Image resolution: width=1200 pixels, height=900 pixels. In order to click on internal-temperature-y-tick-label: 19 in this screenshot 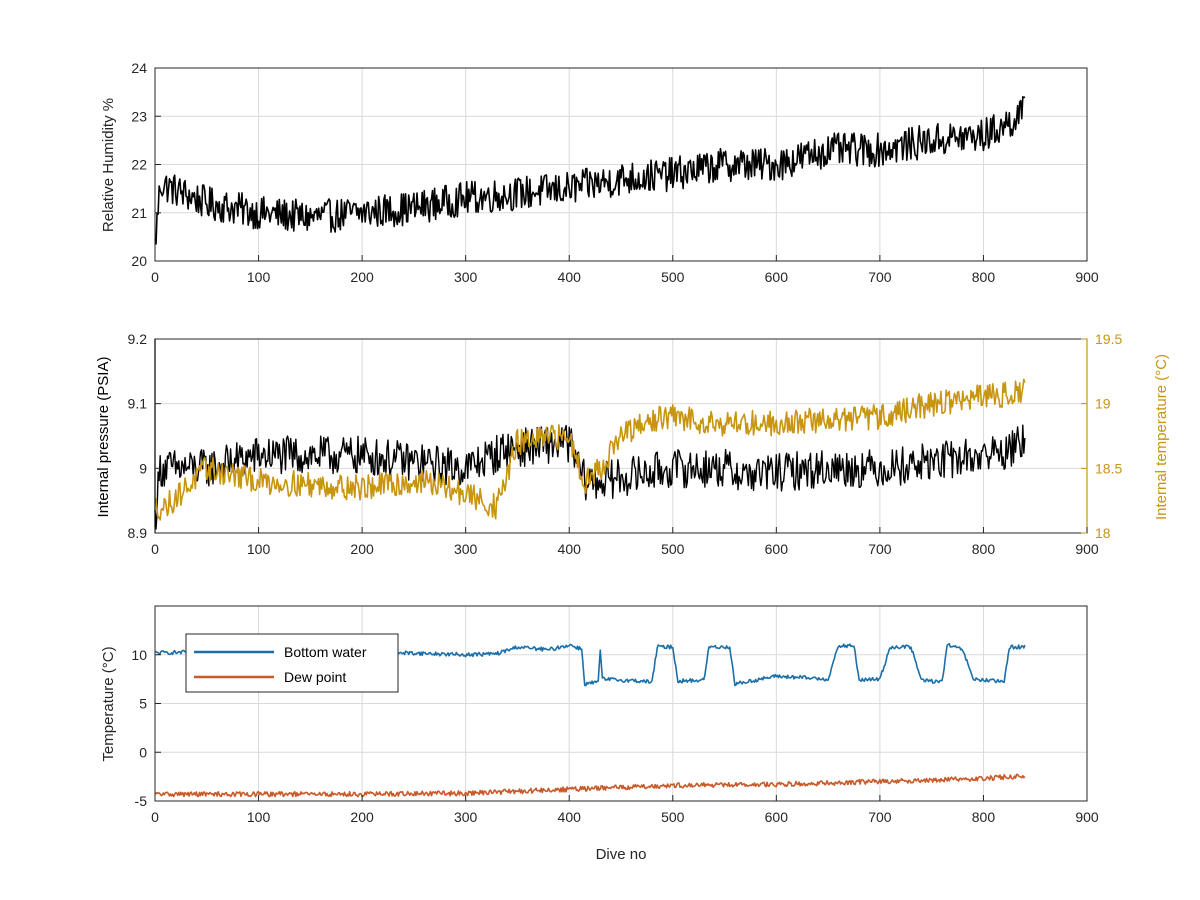, I will do `click(1103, 404)`.